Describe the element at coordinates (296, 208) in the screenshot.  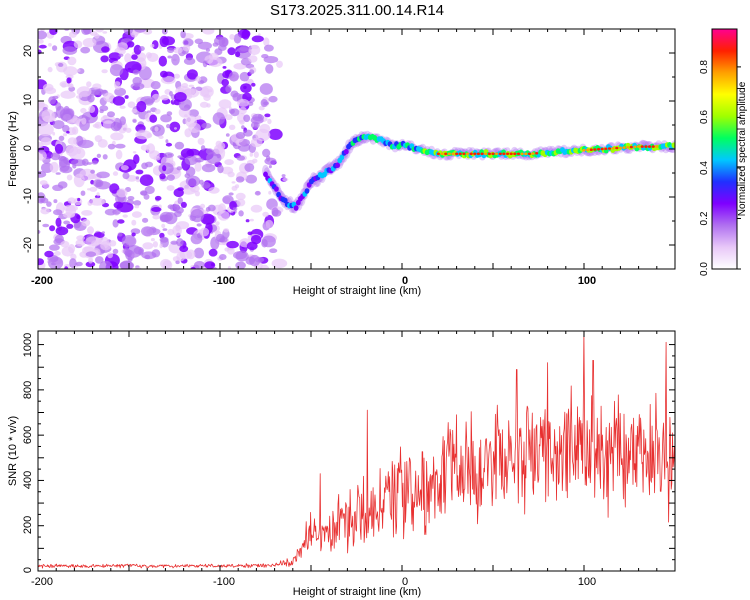
I see `ridge-cell` at that location.